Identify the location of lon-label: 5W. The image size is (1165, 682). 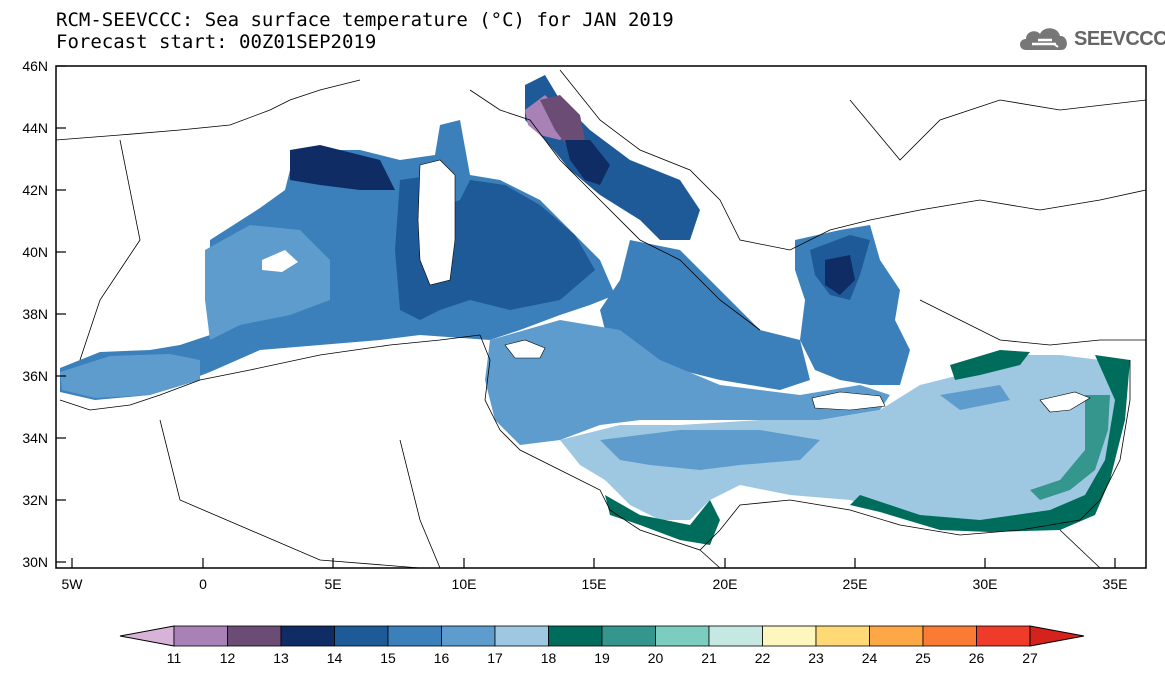
(72, 584).